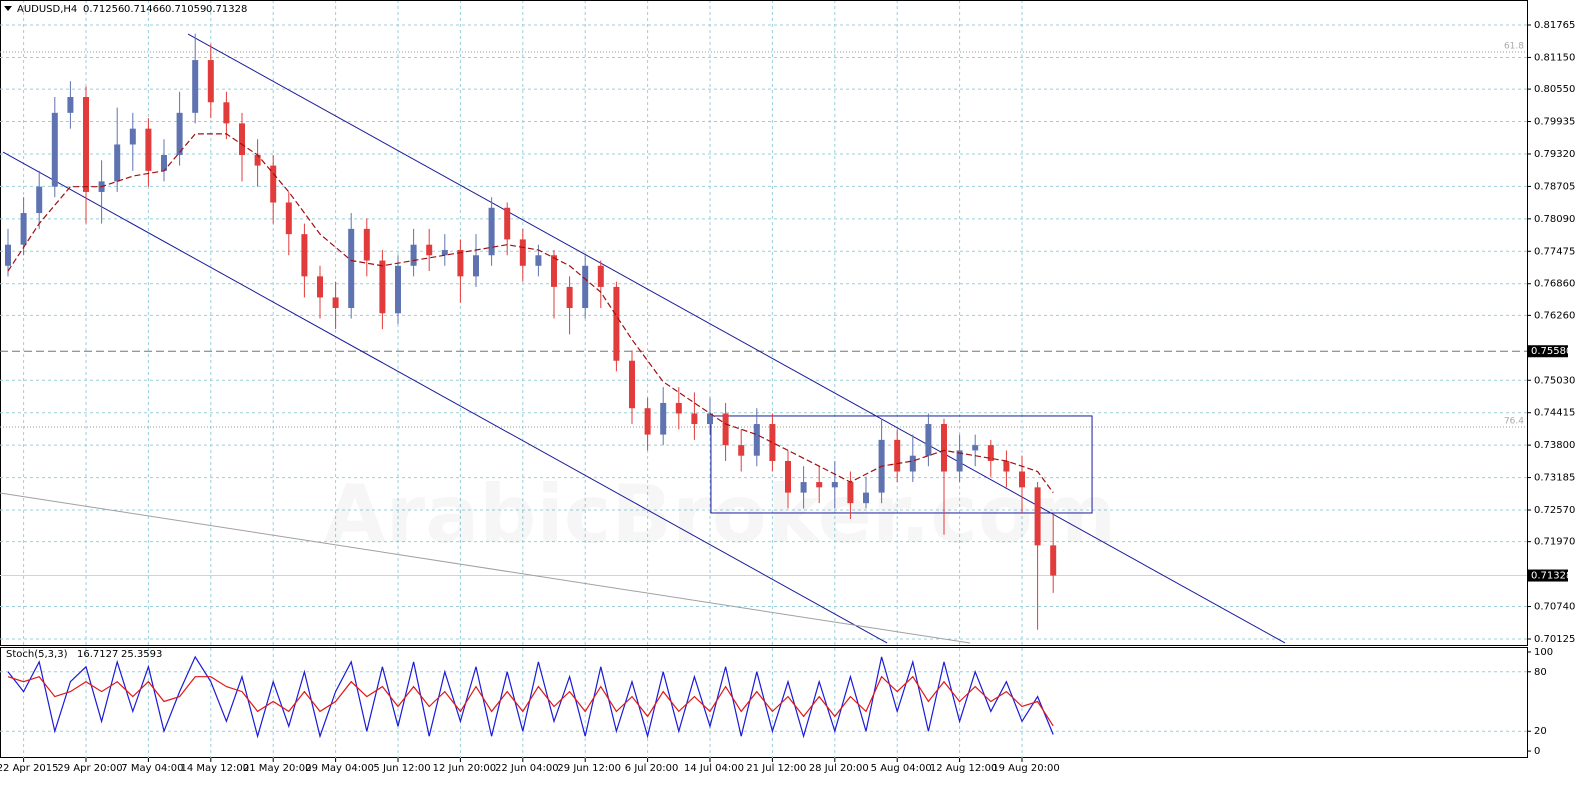 The height and width of the screenshot is (790, 1596). What do you see at coordinates (1554, 186) in the screenshot?
I see `y-tick-label: 0.78705` at bounding box center [1554, 186].